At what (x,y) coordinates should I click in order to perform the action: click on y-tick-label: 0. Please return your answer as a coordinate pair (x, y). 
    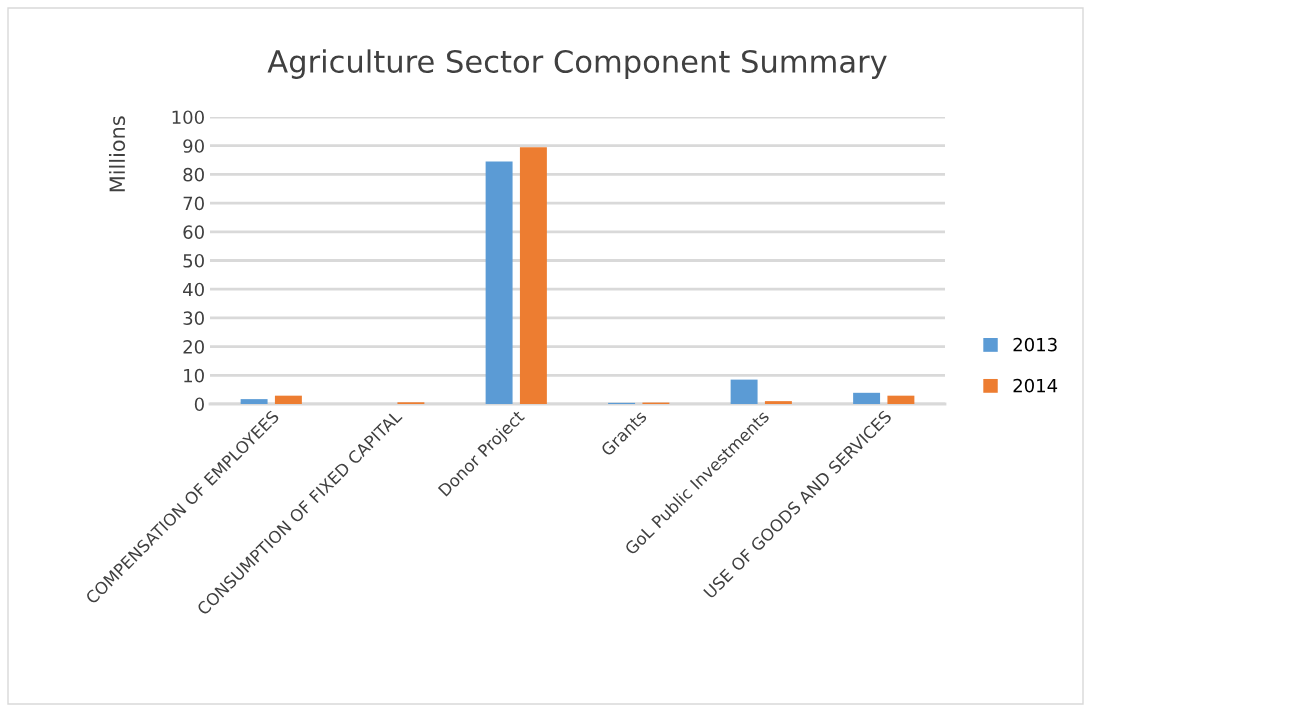
    Looking at the image, I should click on (199, 404).